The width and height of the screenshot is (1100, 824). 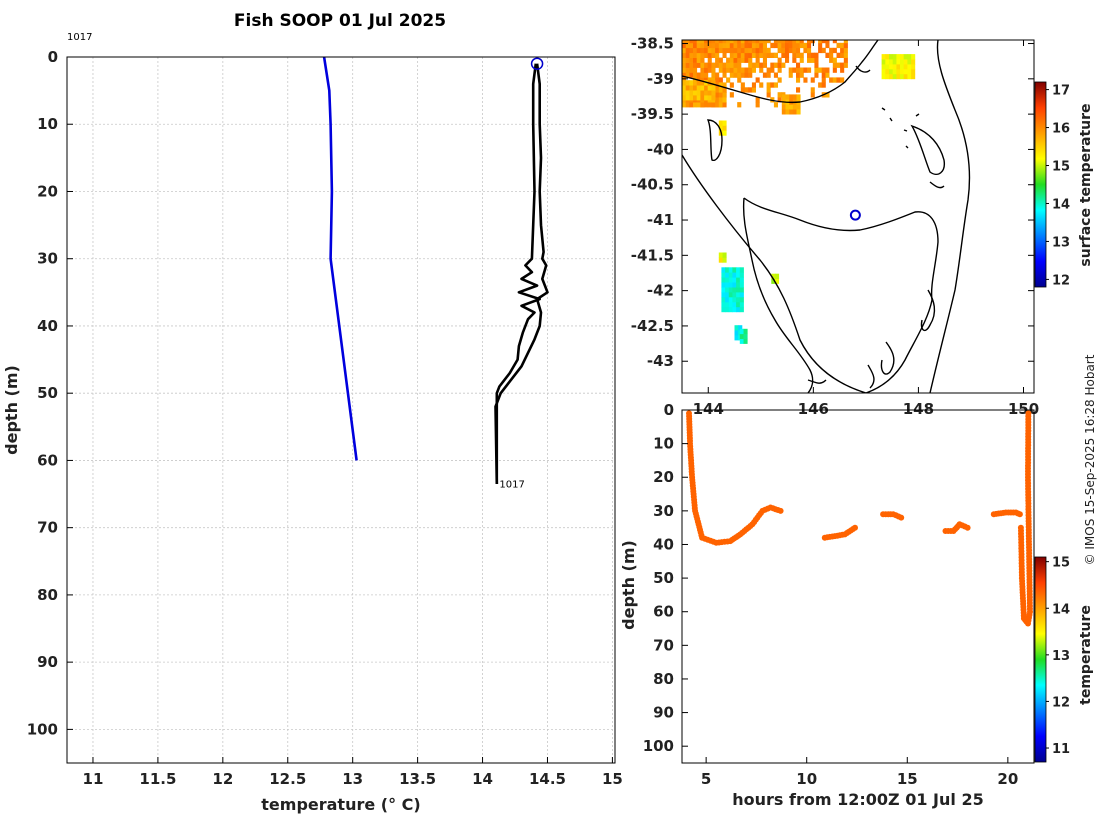 I want to click on profile-annotation: 1017, so click(x=79, y=37).